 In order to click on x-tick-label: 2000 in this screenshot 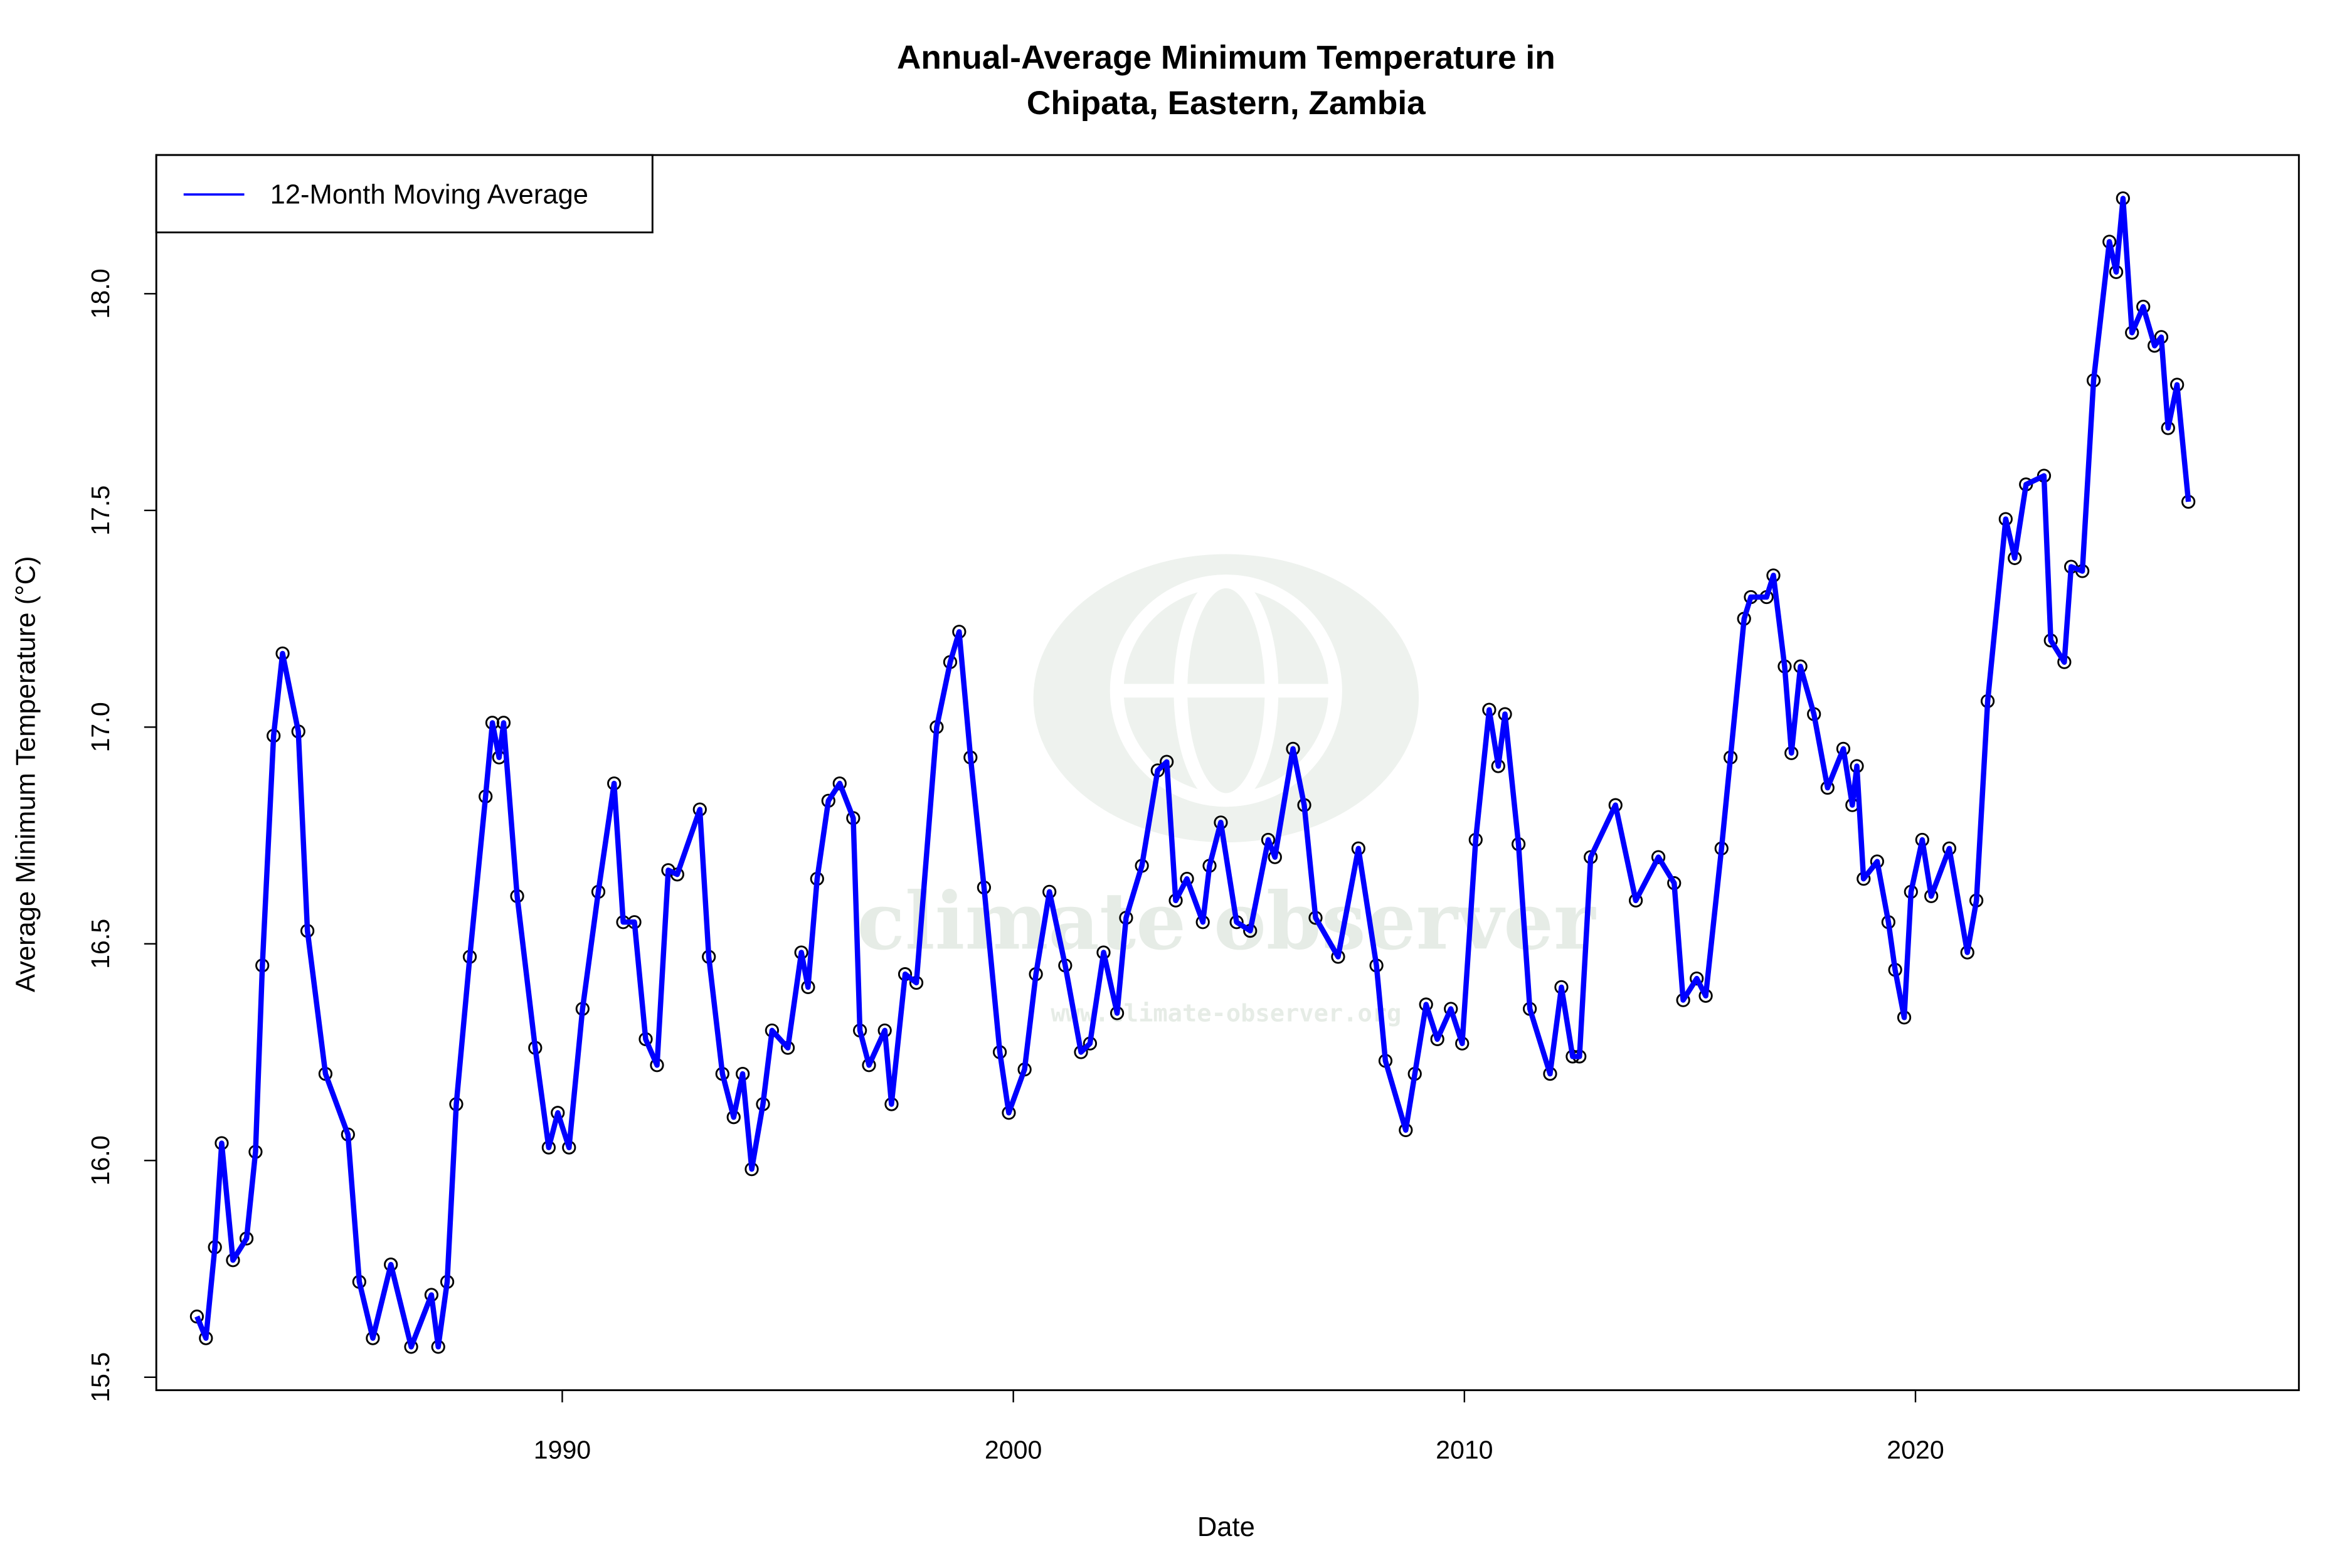, I will do `click(1014, 1449)`.